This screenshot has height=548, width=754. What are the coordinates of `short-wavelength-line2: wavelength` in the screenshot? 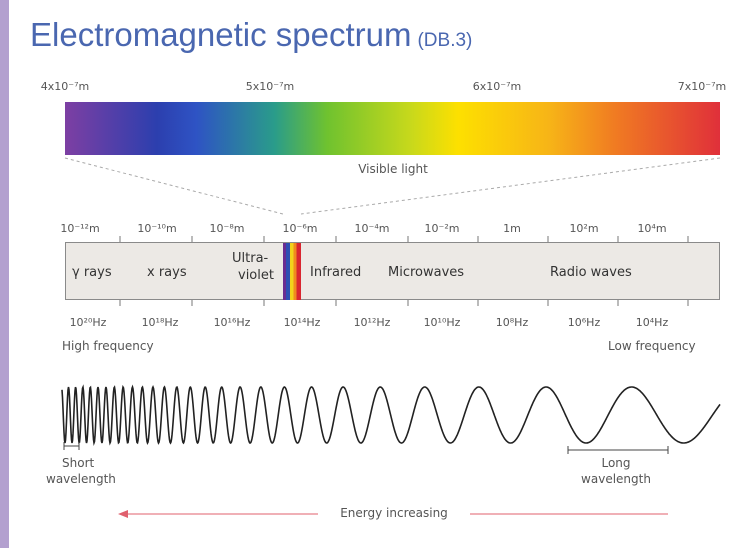 It's located at (81, 479).